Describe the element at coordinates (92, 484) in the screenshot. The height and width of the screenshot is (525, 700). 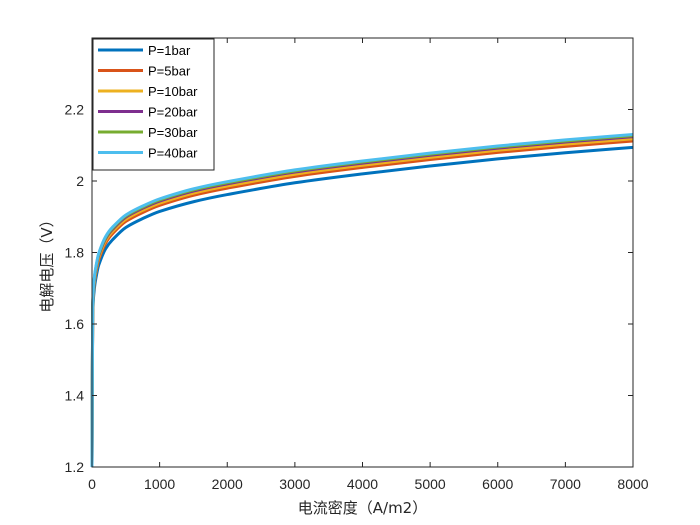
I see `x-tick-label: 0` at that location.